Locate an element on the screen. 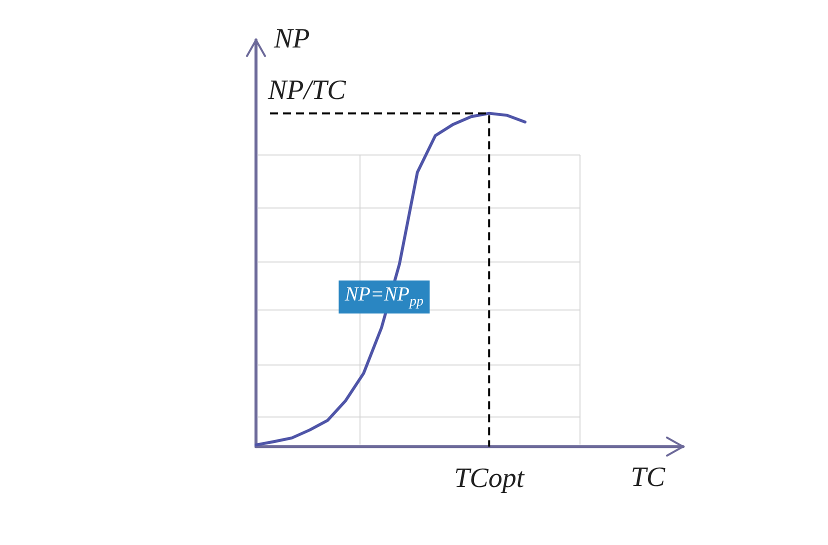 This screenshot has height=545, width=828. y-axis-title: NP is located at coordinates (291, 38).